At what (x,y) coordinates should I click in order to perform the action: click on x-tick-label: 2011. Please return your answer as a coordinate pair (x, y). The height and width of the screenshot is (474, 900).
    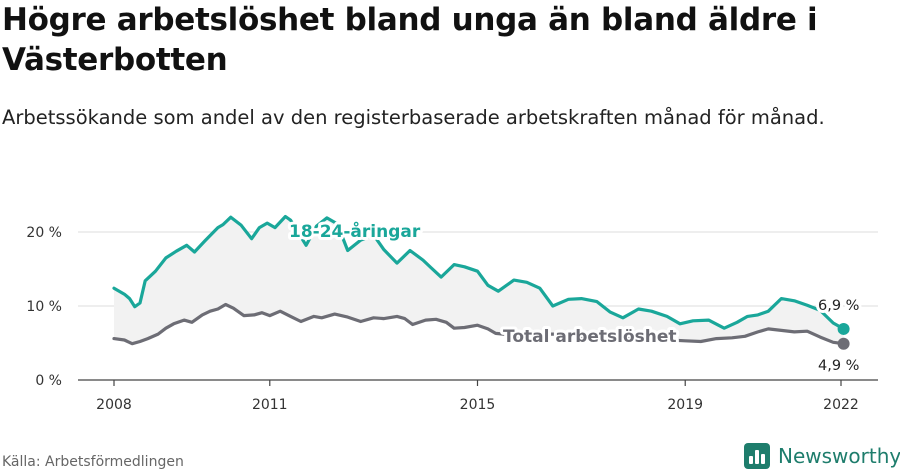
    Looking at the image, I should click on (270, 405).